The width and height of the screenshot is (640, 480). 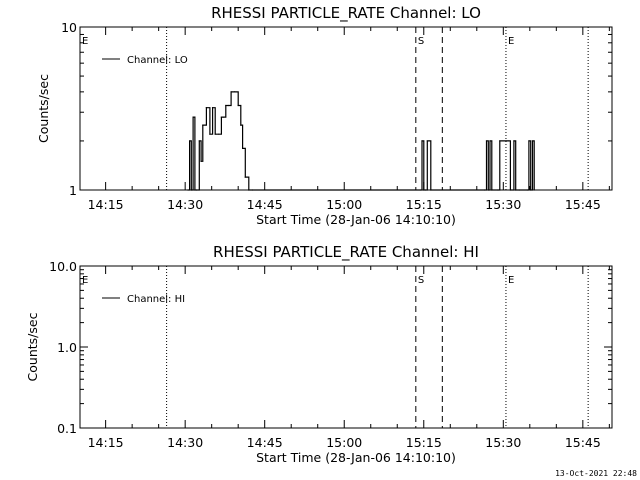 I want to click on y-tick-label: 10, so click(x=69, y=27).